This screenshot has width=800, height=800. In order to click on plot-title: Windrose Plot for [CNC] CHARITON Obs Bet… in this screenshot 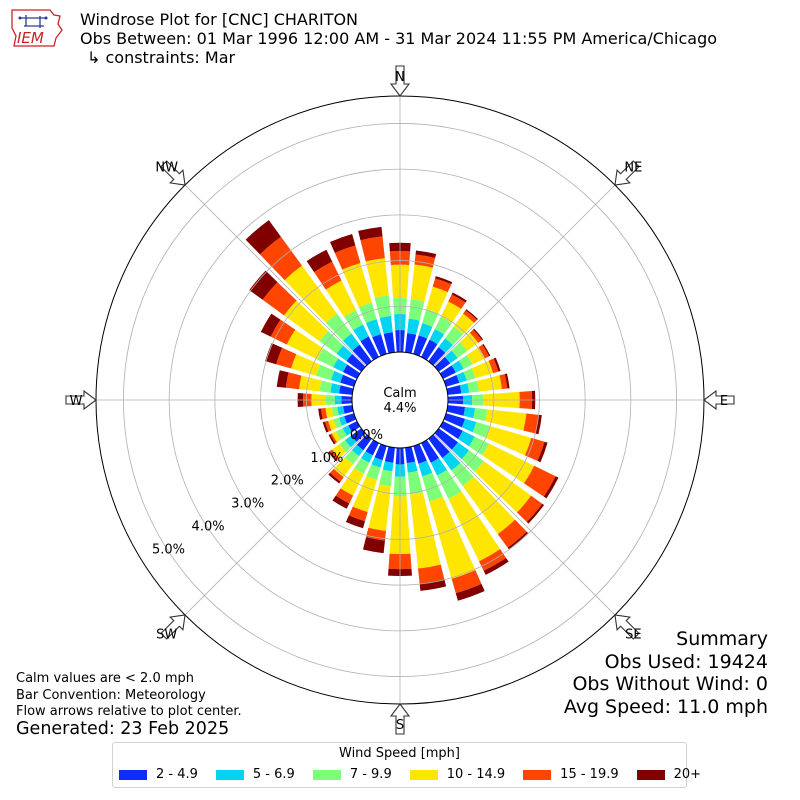, I will do `click(398, 38)`.